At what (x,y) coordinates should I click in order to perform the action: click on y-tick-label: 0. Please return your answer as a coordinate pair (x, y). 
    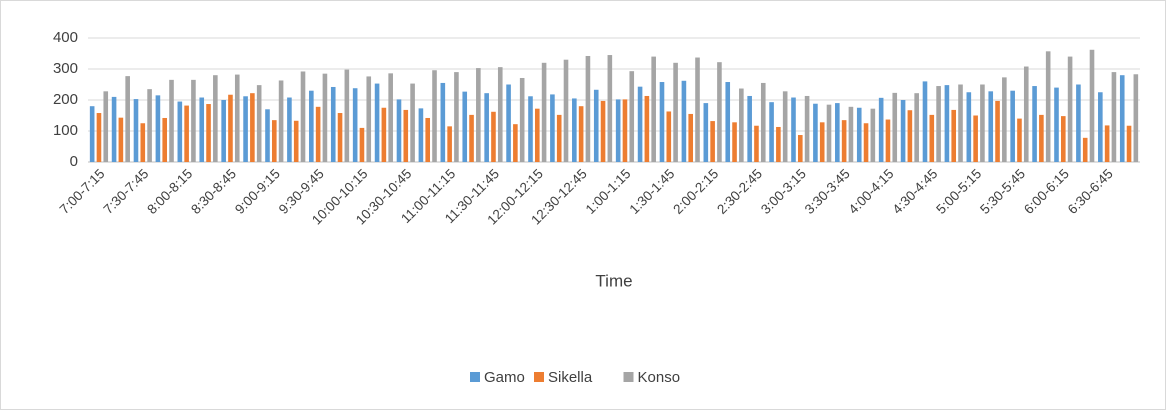
    Looking at the image, I should click on (74, 161).